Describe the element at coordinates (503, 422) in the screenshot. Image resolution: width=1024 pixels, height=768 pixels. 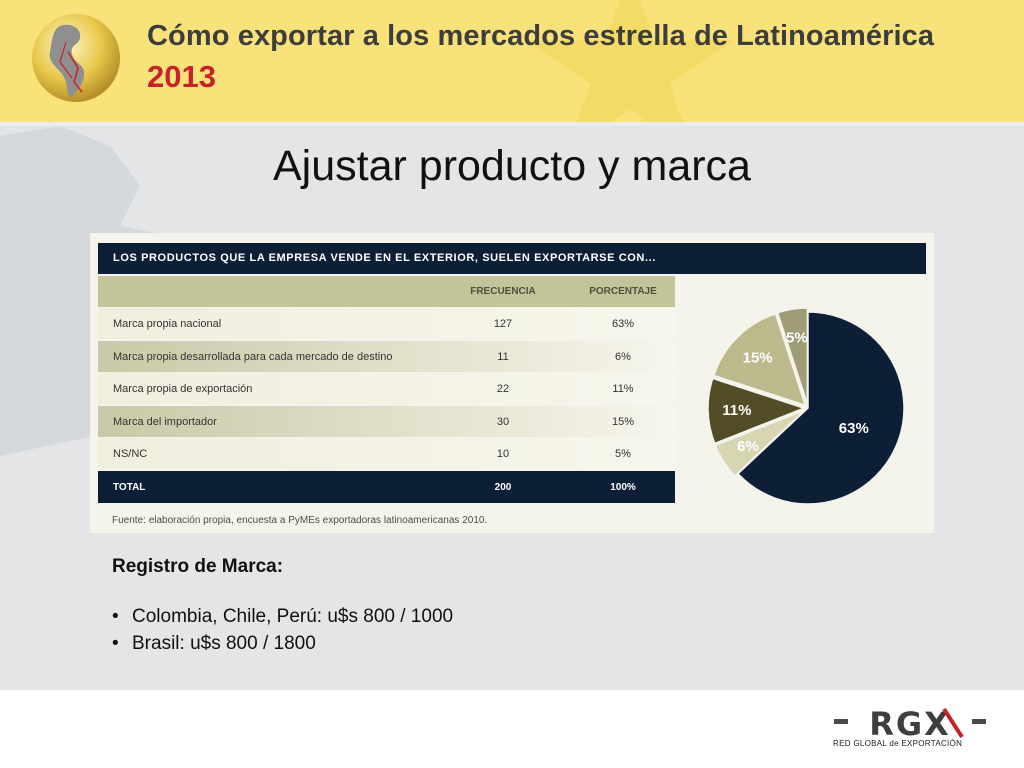
I see `row-frequency: 30` at that location.